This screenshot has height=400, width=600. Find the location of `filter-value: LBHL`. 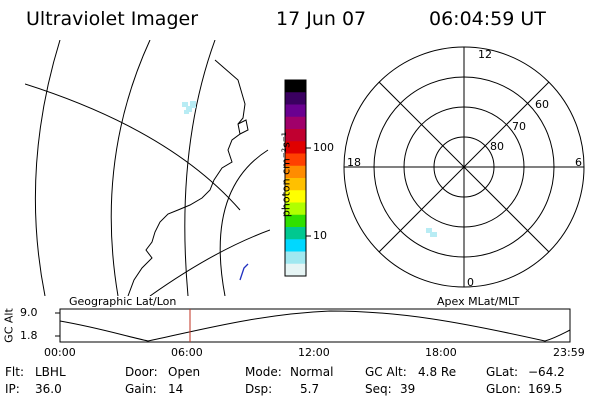

filter-value: LBHL is located at coordinates (50, 372).